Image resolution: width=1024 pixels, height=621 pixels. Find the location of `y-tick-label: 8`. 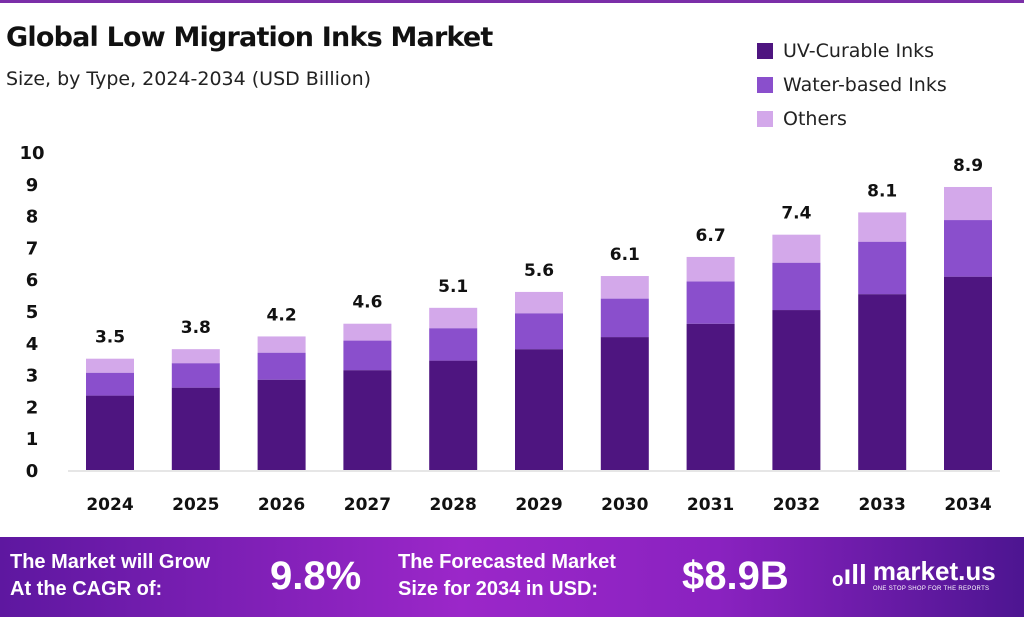

y-tick-label: 8 is located at coordinates (32, 217).